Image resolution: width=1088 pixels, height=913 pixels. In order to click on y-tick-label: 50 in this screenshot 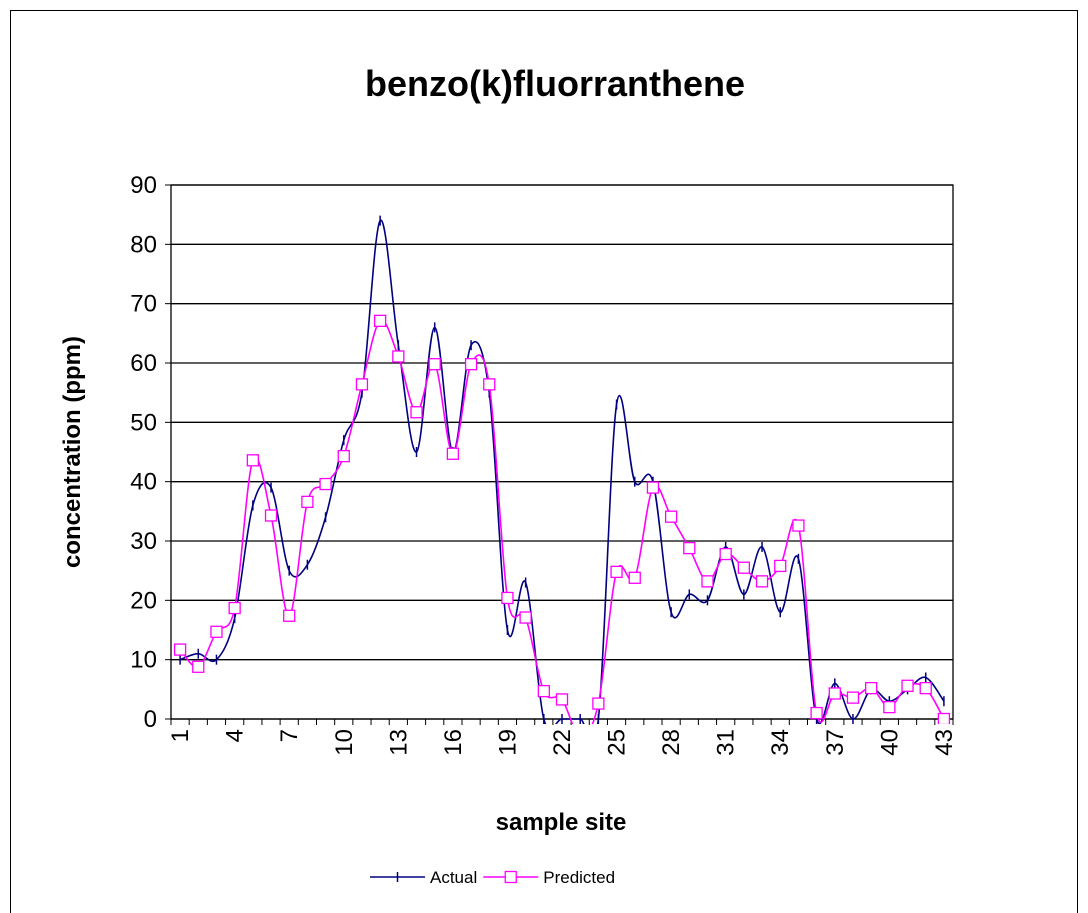, I will do `click(143, 422)`.